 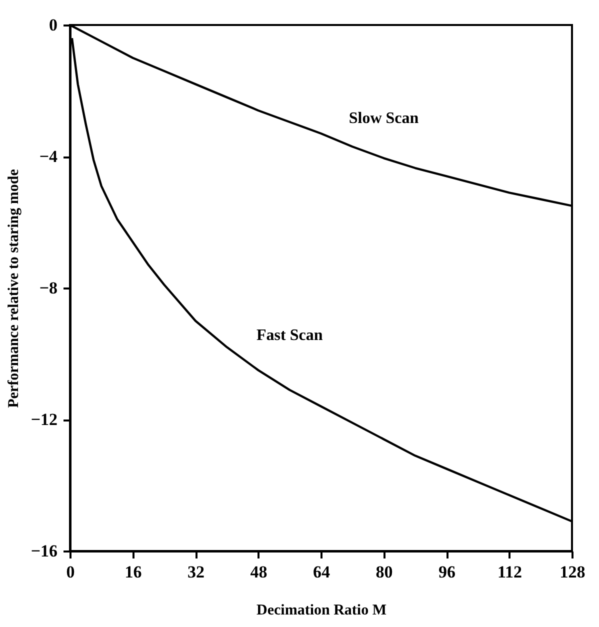 I want to click on series-label: Slow Scan, so click(x=383, y=119).